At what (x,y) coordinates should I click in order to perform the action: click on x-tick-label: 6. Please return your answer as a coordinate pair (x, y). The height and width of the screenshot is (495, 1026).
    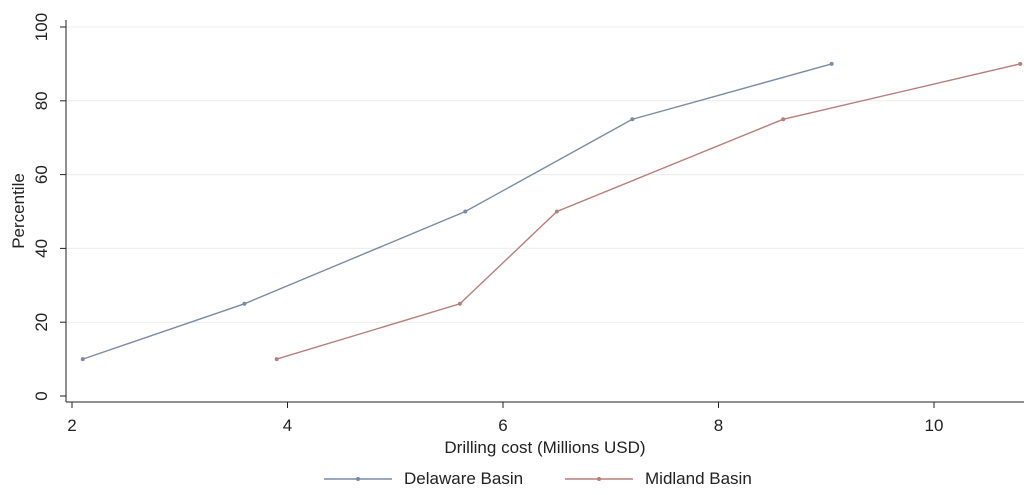
    Looking at the image, I should click on (502, 425).